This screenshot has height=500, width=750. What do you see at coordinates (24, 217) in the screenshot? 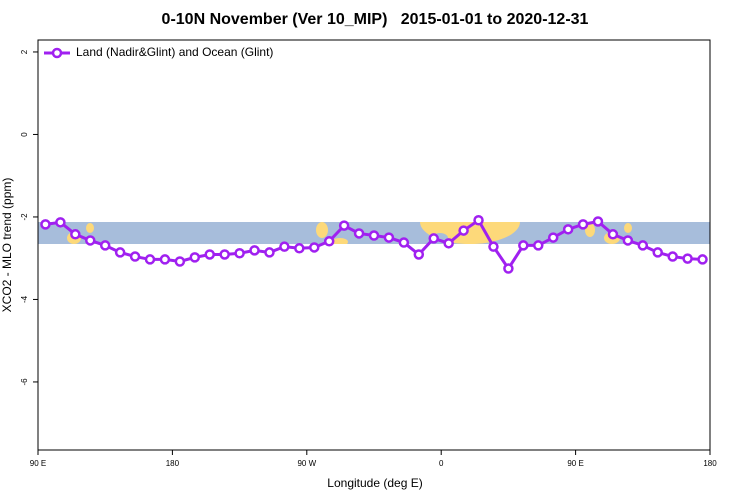
I see `y-tick-label: -2` at bounding box center [24, 217].